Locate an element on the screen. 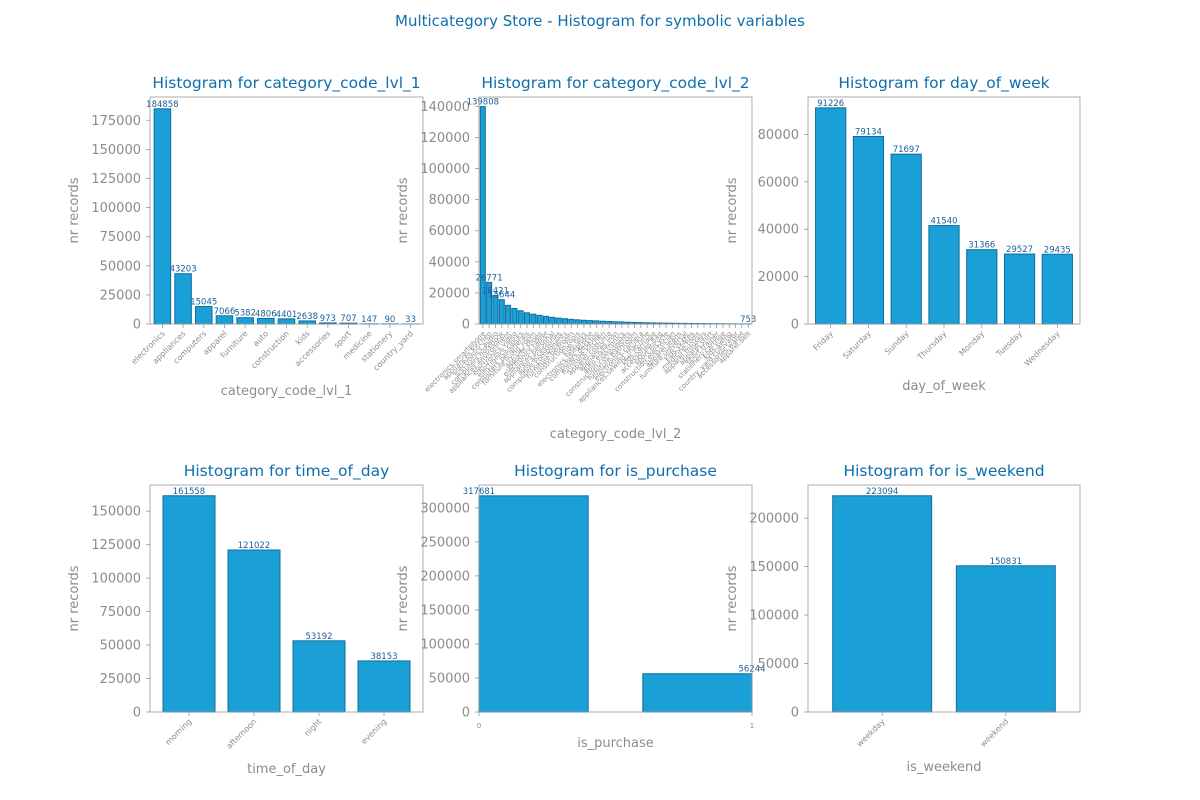  chart-3-xtick-label: Monday is located at coordinates (971, 343).